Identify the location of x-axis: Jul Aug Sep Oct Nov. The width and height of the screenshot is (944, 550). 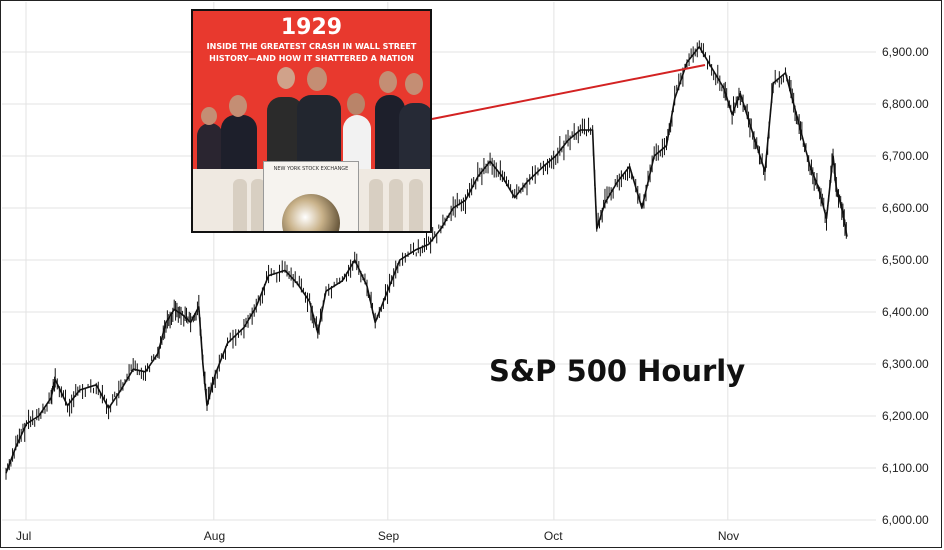
(377, 536).